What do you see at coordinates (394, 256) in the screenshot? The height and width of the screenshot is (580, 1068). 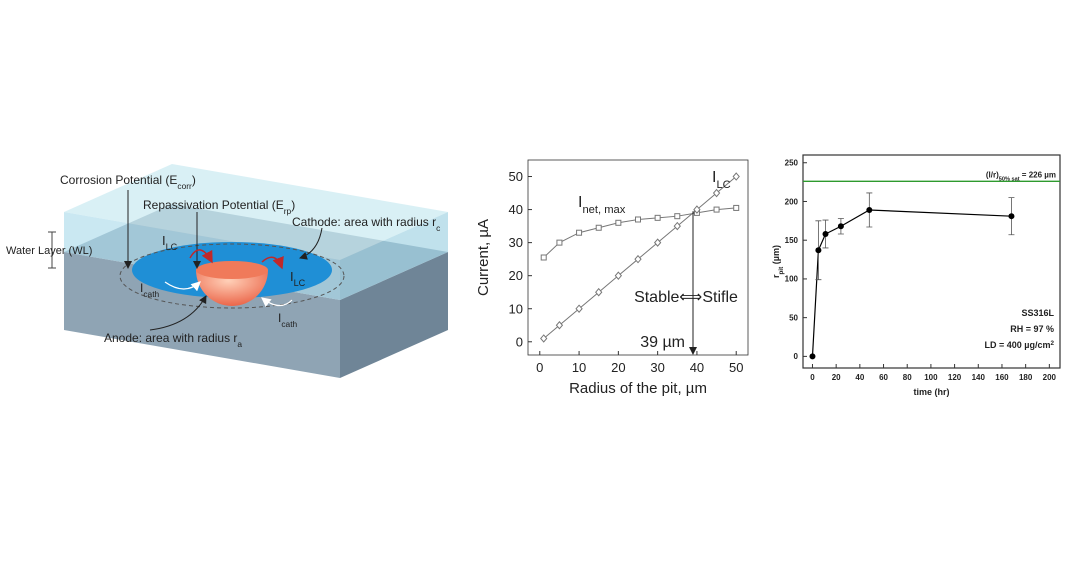 I see `water-side` at bounding box center [394, 256].